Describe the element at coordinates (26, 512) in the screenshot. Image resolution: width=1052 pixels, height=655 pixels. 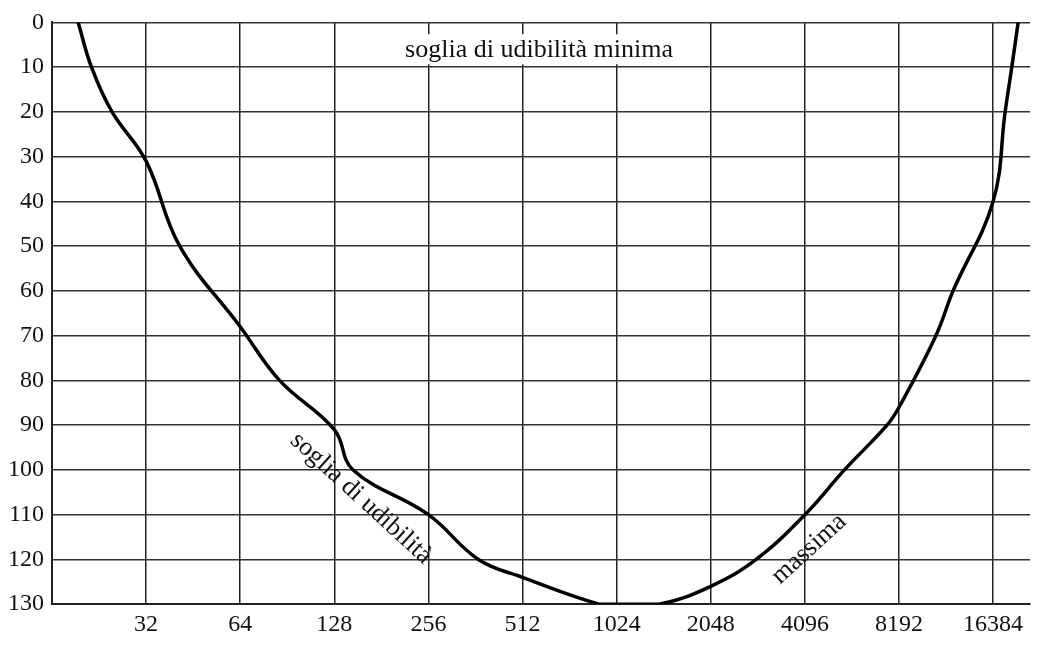
I see `y-tick-label: 110` at that location.